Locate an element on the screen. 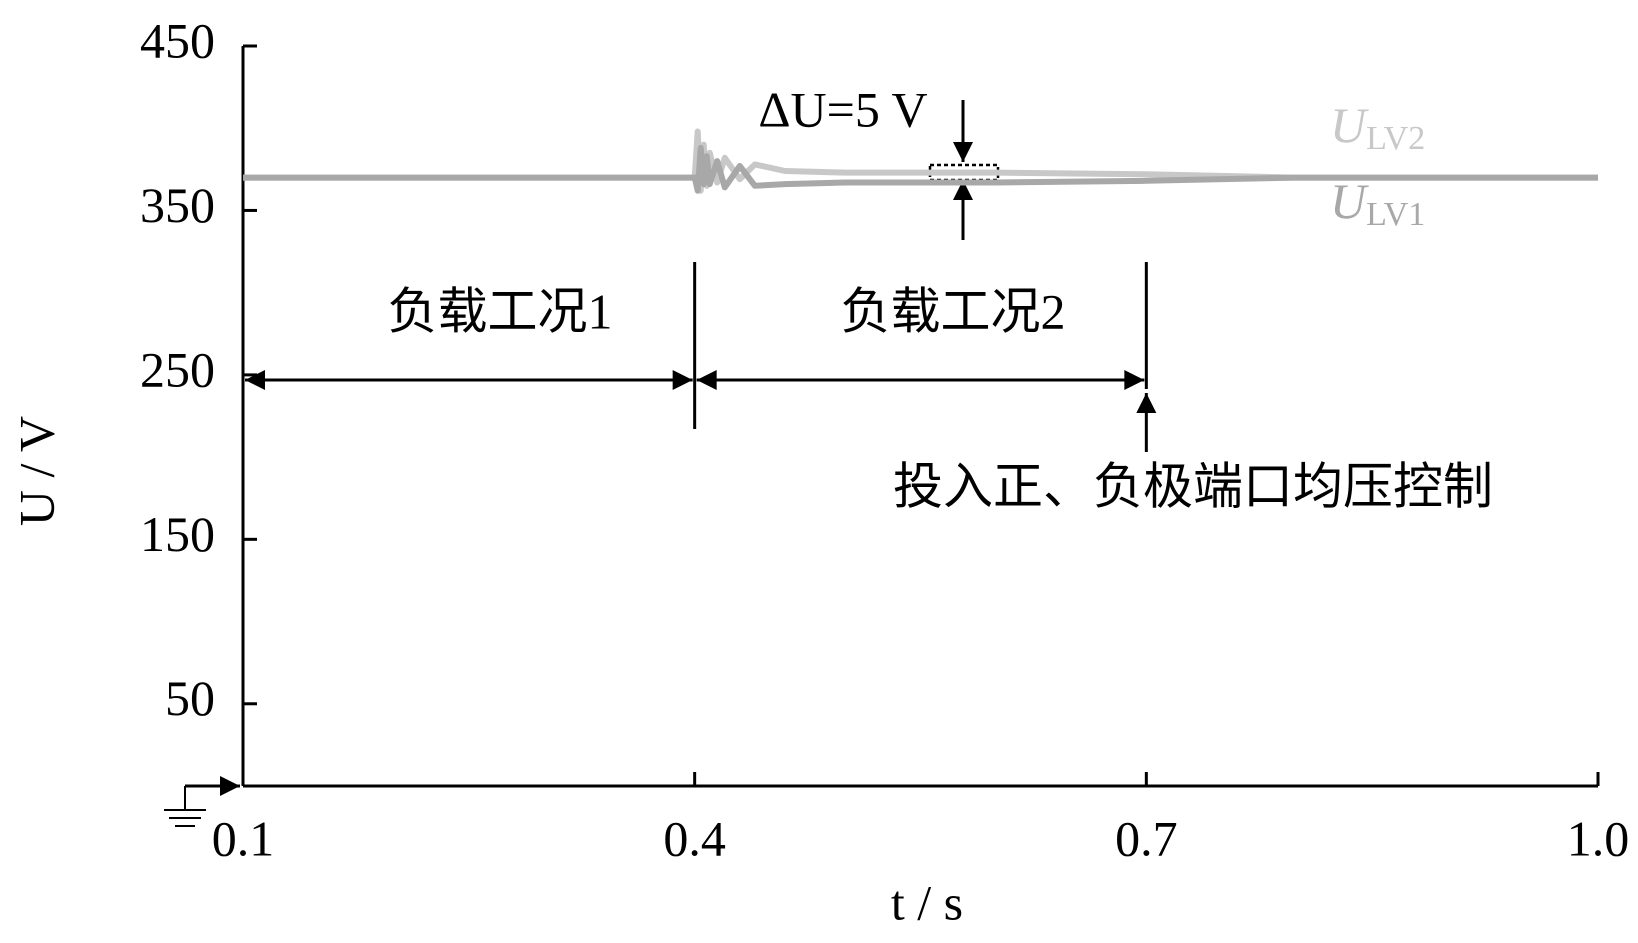  series-line is located at coordinates (920, 169).